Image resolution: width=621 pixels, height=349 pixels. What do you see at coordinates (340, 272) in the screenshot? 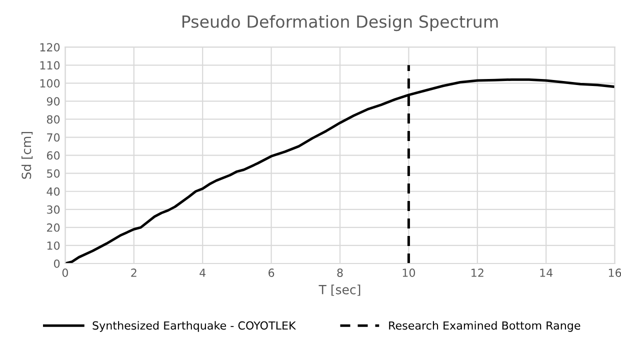
I see `x-tick-label: 8` at bounding box center [340, 272].